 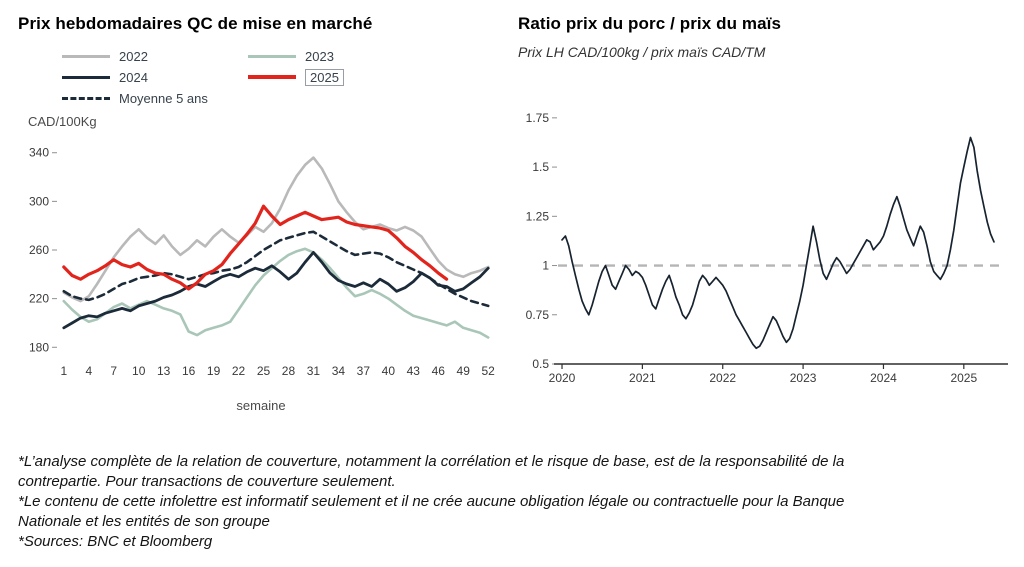 What do you see at coordinates (538, 216) in the screenshot?
I see `y-tick-label: 1.25` at bounding box center [538, 216].